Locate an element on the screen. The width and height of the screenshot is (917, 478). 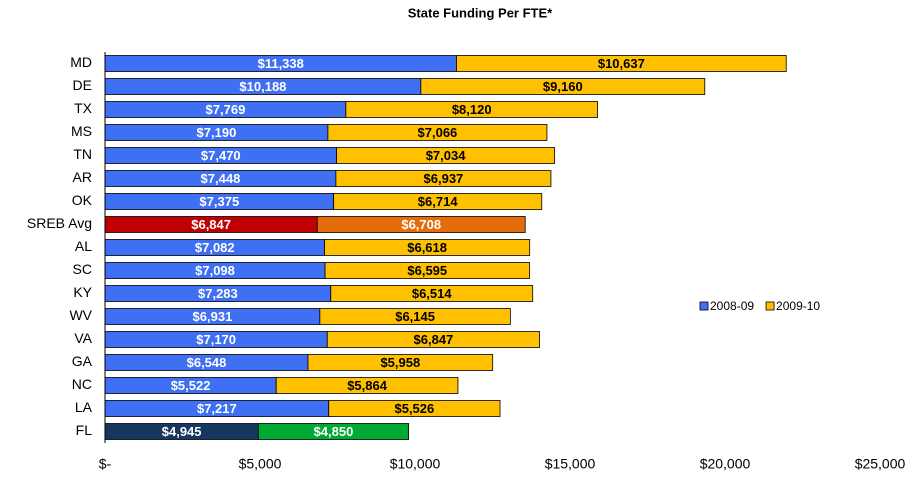
data-label: $10,637 is located at coordinates (621, 63).